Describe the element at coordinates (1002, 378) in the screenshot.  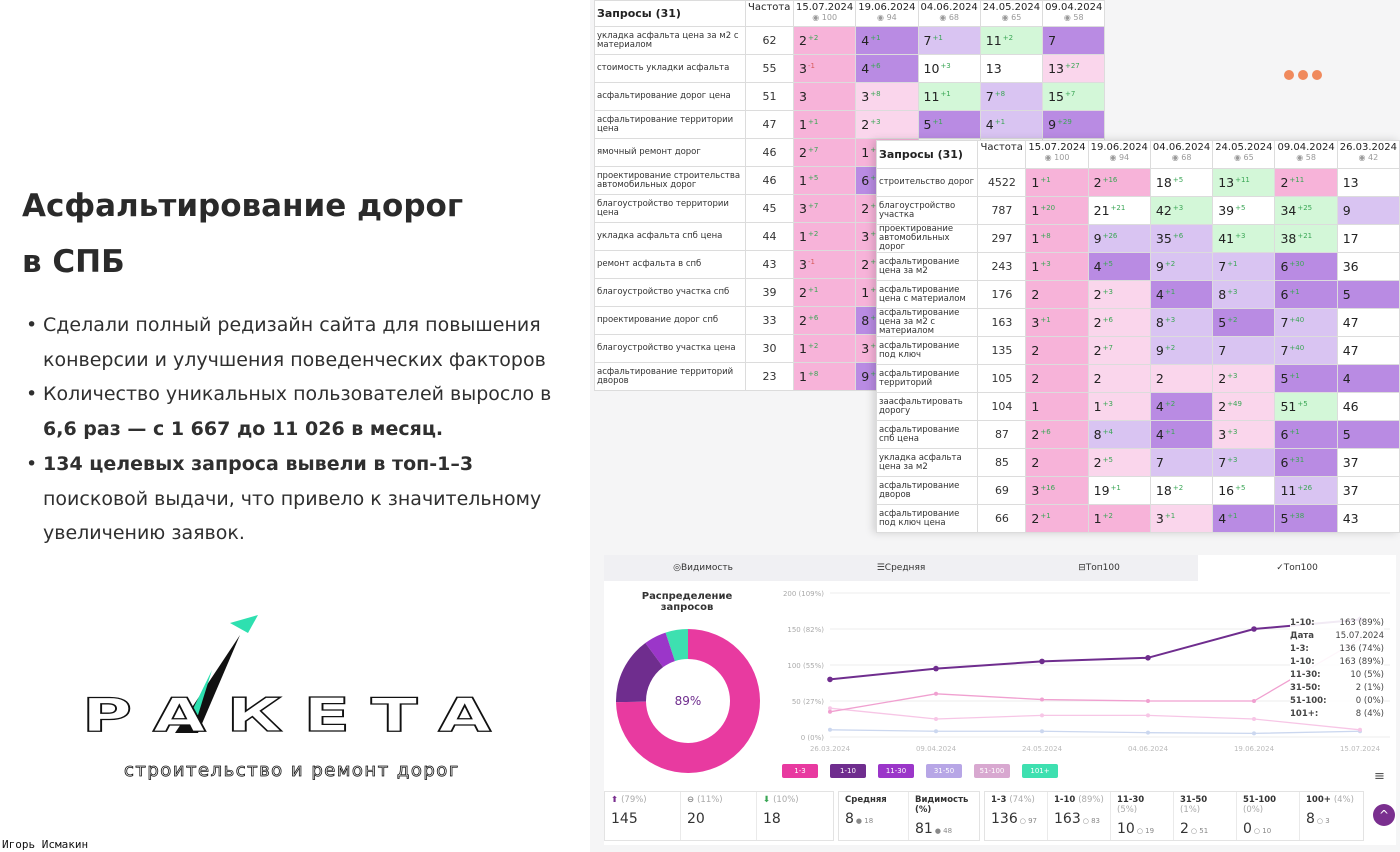
I see `query-frequency: 105` at that location.